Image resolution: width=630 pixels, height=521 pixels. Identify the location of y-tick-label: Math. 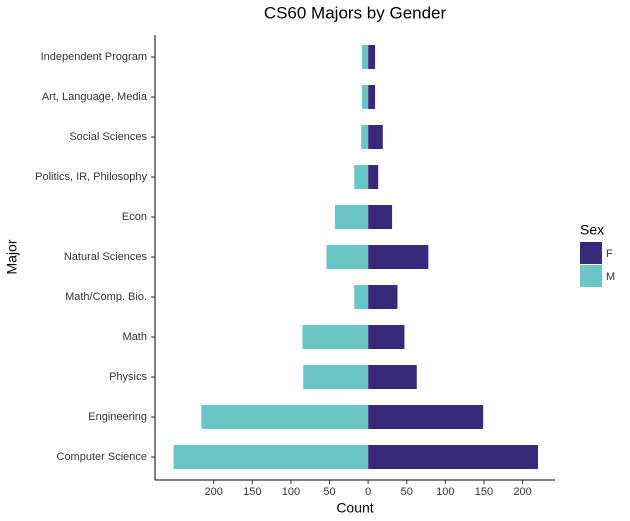
(135, 337).